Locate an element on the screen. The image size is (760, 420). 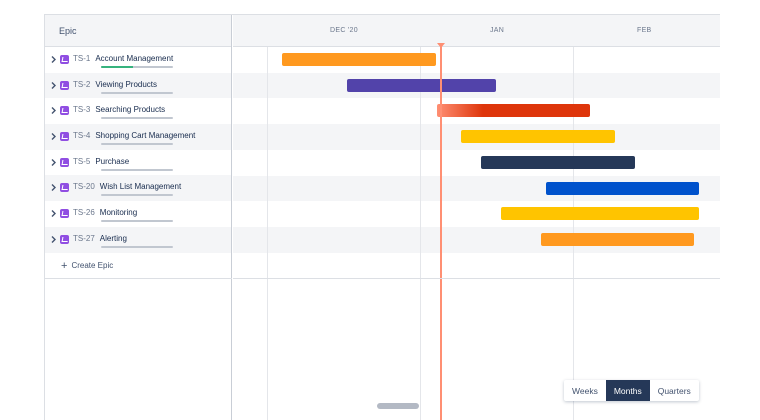
timeline-row is located at coordinates (476, 163).